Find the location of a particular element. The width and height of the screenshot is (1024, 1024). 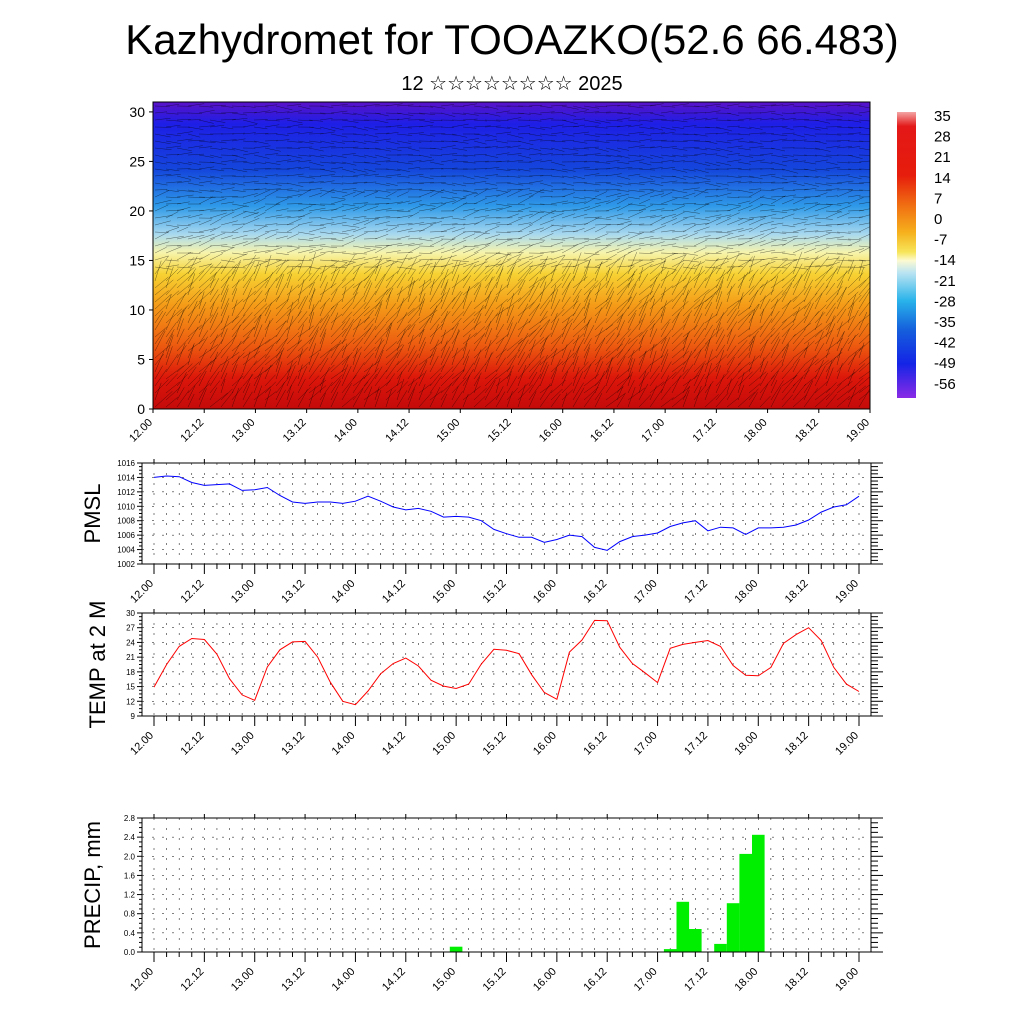

x-tick-label: 14.00 is located at coordinates (344, 592).